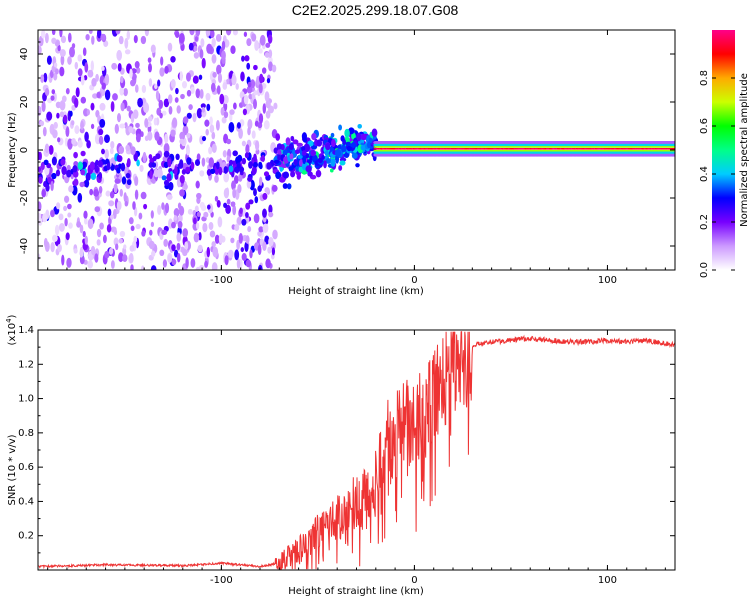  I want to click on y-tick-label: 40, so click(24, 54).